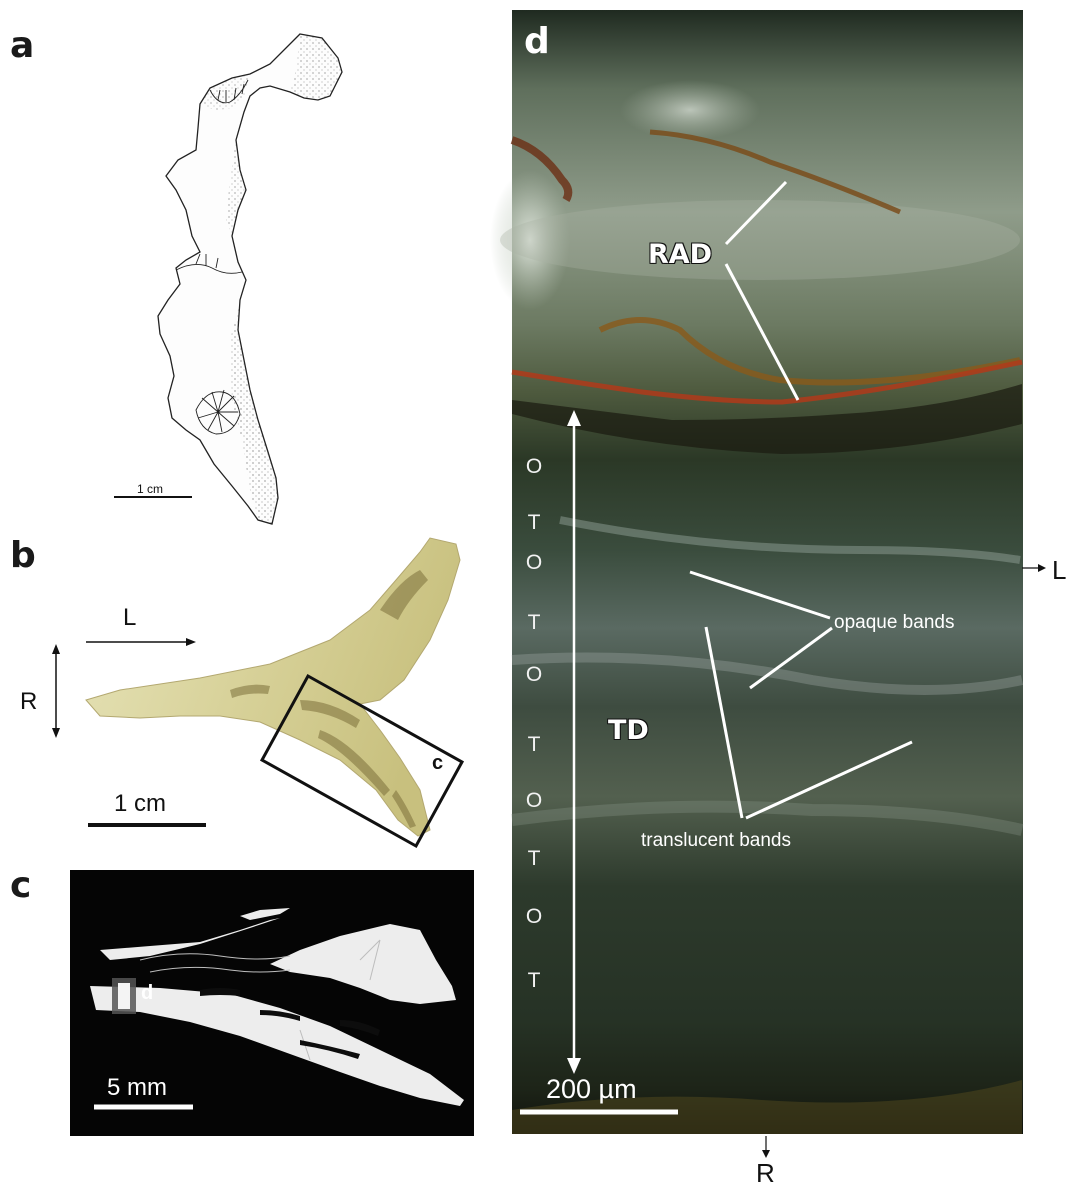  Describe the element at coordinates (1059, 570) in the screenshot. I see `arrow-label-l-d: L` at that location.